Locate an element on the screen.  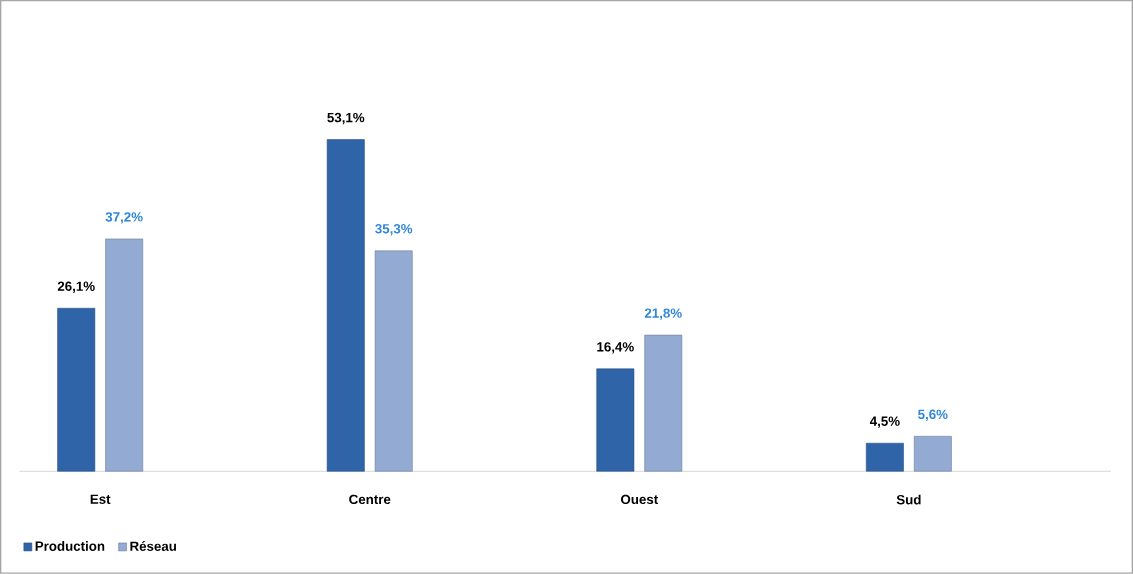
x-tick-label: Centre is located at coordinates (370, 499).